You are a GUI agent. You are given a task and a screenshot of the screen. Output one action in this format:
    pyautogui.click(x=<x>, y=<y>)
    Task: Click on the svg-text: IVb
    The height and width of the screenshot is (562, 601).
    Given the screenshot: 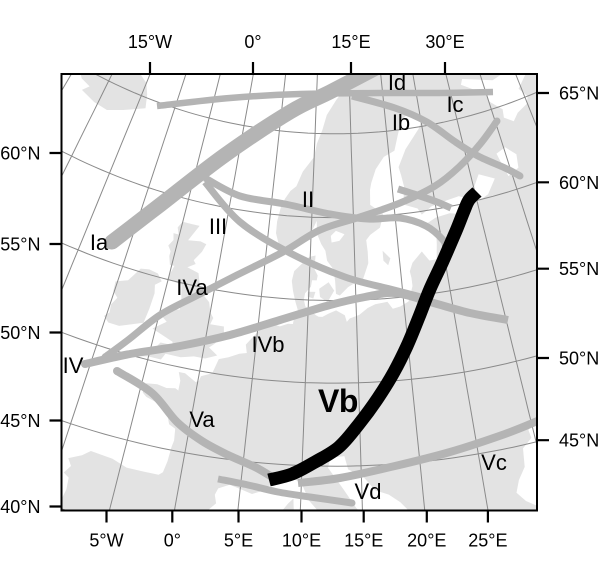 What is the action you would take?
    pyautogui.click(x=267, y=344)
    